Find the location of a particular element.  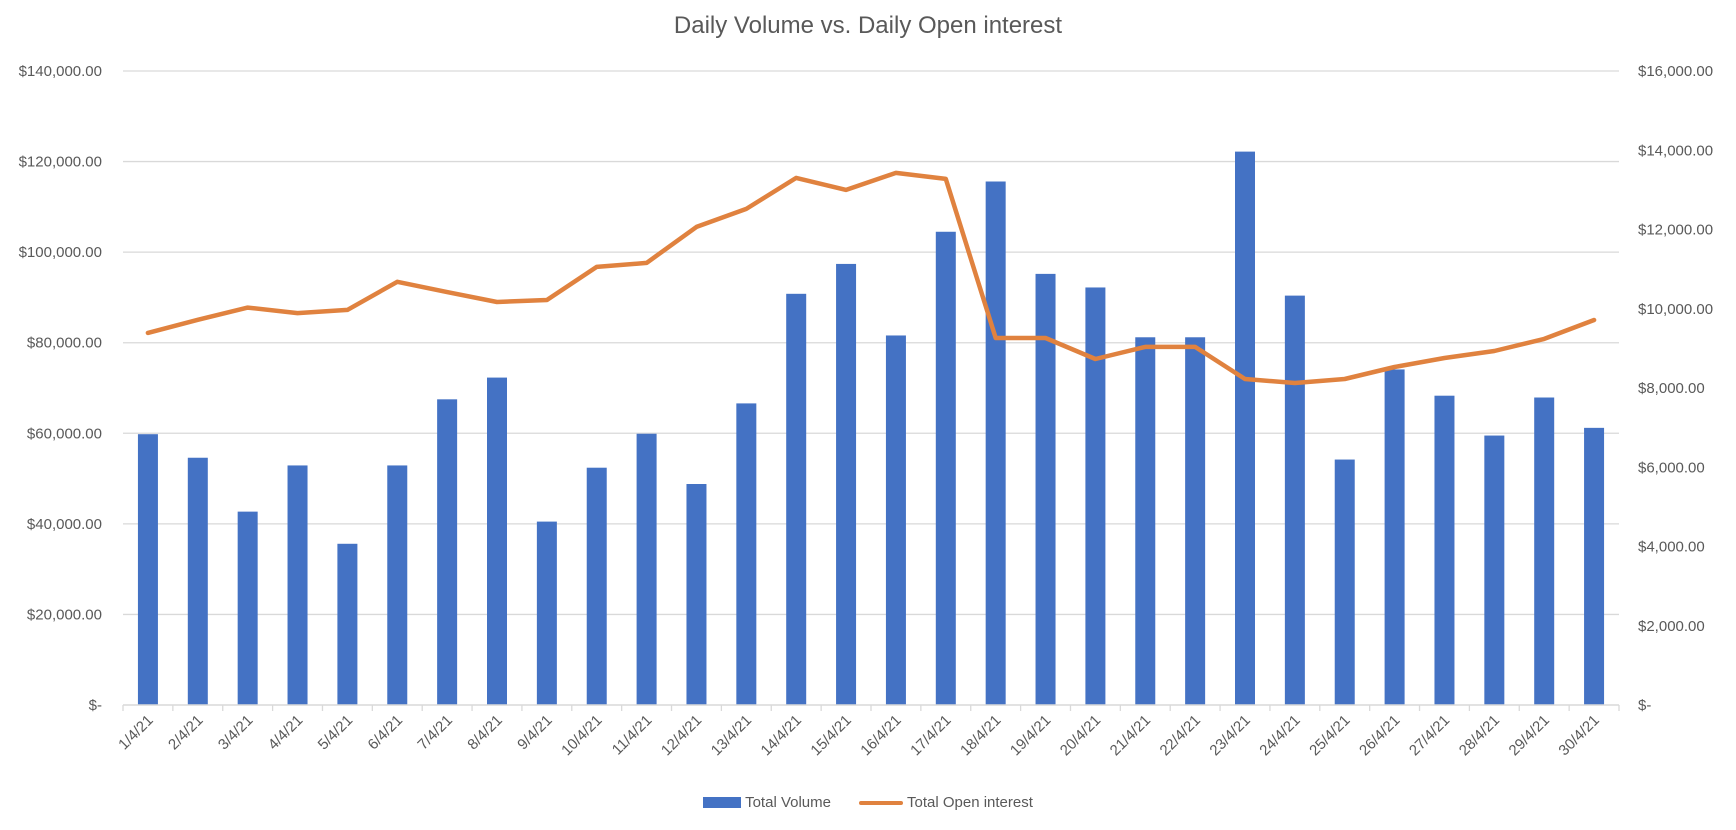

x-axis-tick-label: 6/4/21 is located at coordinates (386, 733).